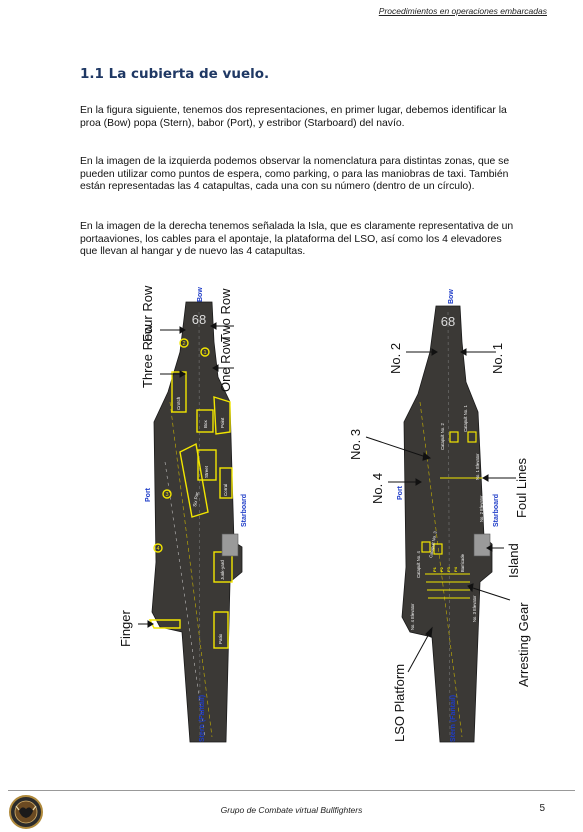 This screenshot has width=583, height=832. Describe the element at coordinates (442, 436) in the screenshot. I see `deck-cat2-label: Catapult No. 2` at that location.